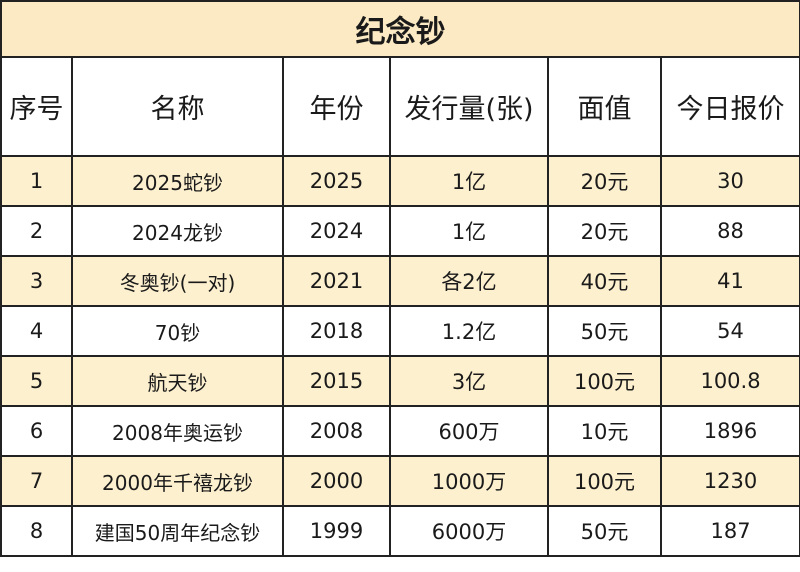  Describe the element at coordinates (729, 231) in the screenshot. I see `cell-price: 88` at that location.